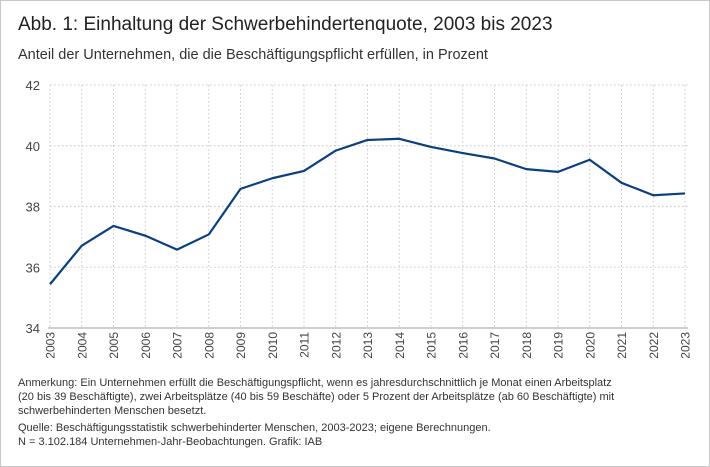 The width and height of the screenshot is (710, 467). What do you see at coordinates (463, 345) in the screenshot?
I see `x-tick-label: 2016` at bounding box center [463, 345].